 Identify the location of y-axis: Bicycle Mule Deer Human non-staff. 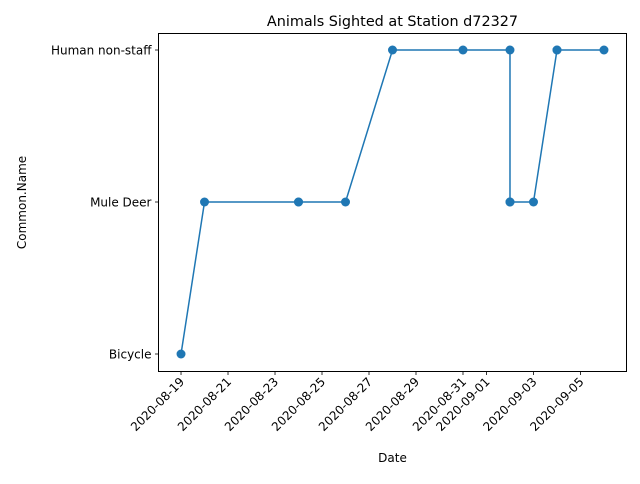
(105, 203).